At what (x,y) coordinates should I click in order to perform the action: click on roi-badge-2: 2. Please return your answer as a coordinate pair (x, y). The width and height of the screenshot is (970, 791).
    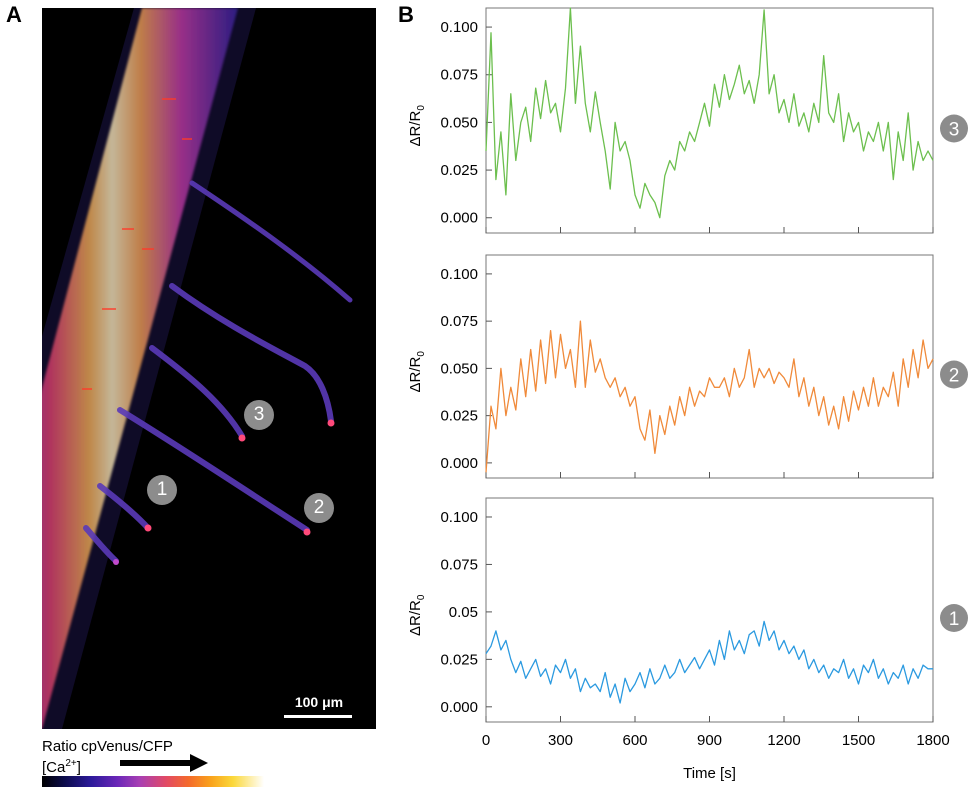
    Looking at the image, I should click on (319, 508).